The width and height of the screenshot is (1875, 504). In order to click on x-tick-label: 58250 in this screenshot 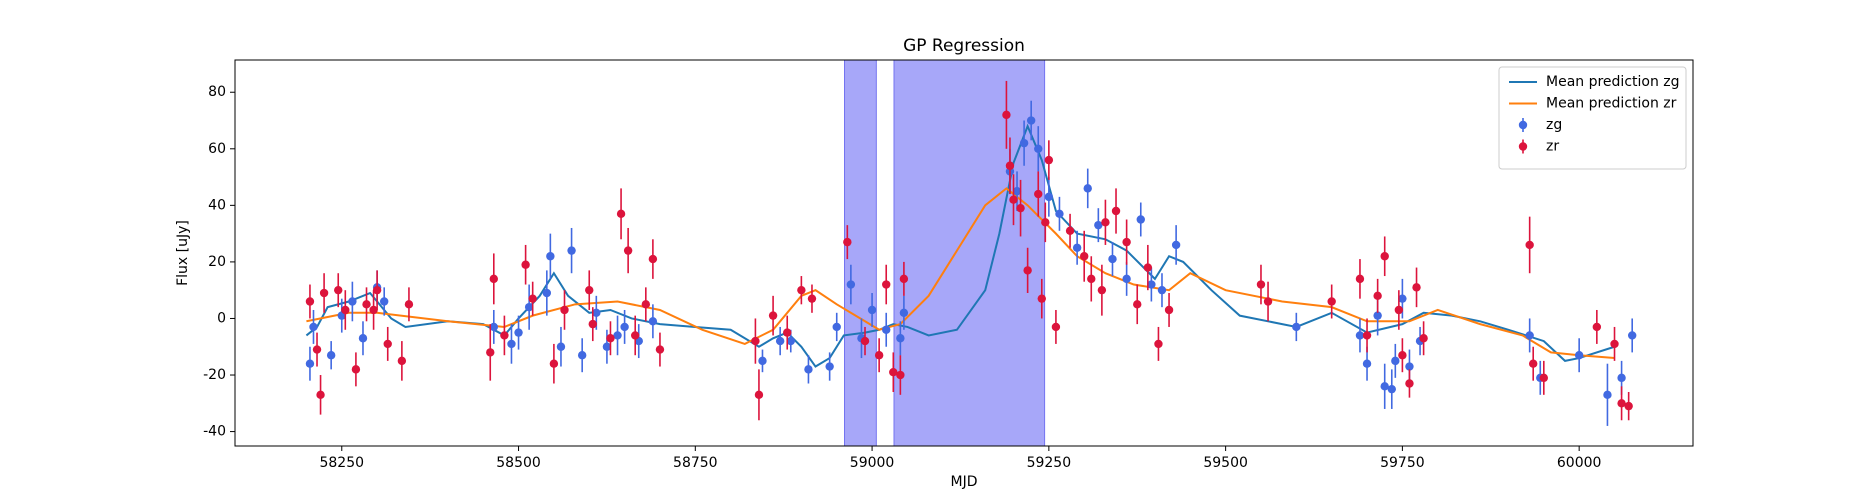, I will do `click(341, 463)`.